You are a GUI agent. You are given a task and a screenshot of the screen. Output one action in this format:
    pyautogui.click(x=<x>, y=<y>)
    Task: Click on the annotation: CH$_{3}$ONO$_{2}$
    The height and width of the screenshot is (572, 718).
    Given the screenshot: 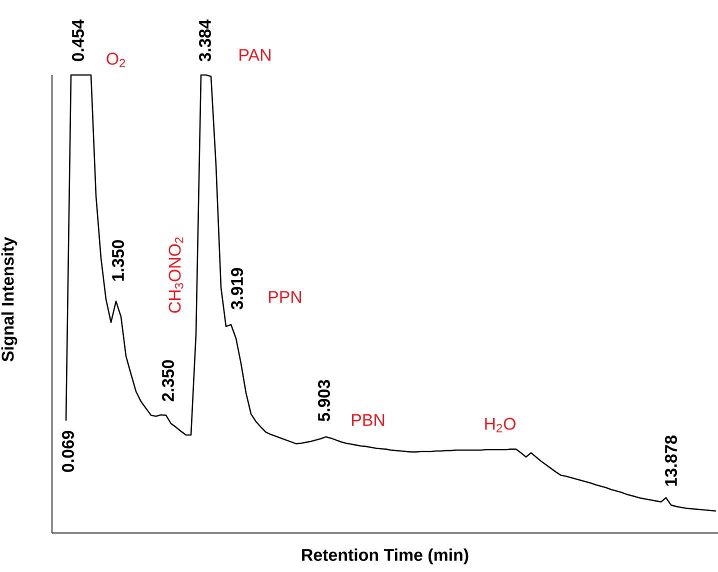 What is the action you would take?
    pyautogui.click(x=176, y=275)
    